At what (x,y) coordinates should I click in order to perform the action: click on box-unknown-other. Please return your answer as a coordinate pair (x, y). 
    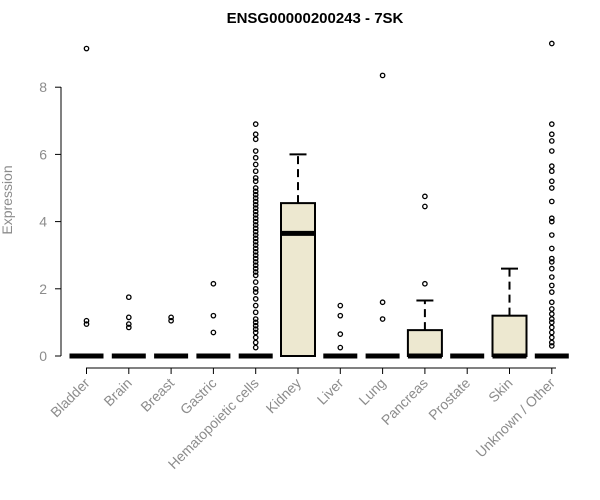
    Looking at the image, I should click on (551, 199).